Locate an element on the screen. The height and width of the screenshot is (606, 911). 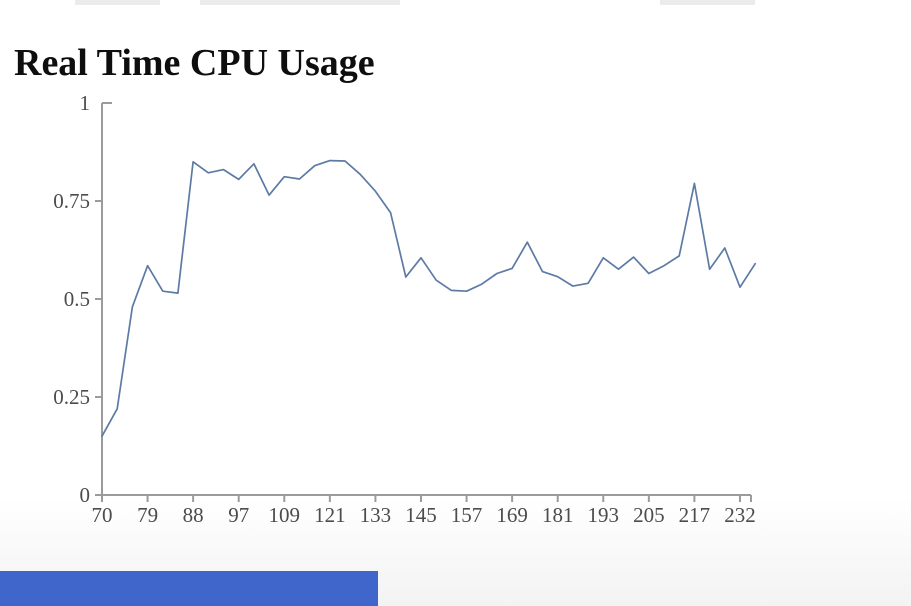
video-progress-bar is located at coordinates (189, 588).